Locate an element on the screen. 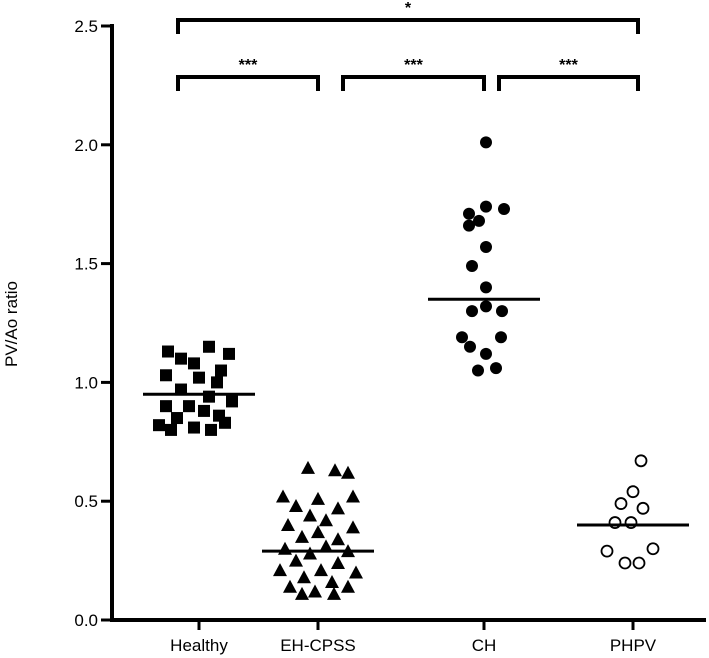 Image resolution: width=709 pixels, height=658 pixels. y-tick-label: 0.5 is located at coordinates (86, 501).